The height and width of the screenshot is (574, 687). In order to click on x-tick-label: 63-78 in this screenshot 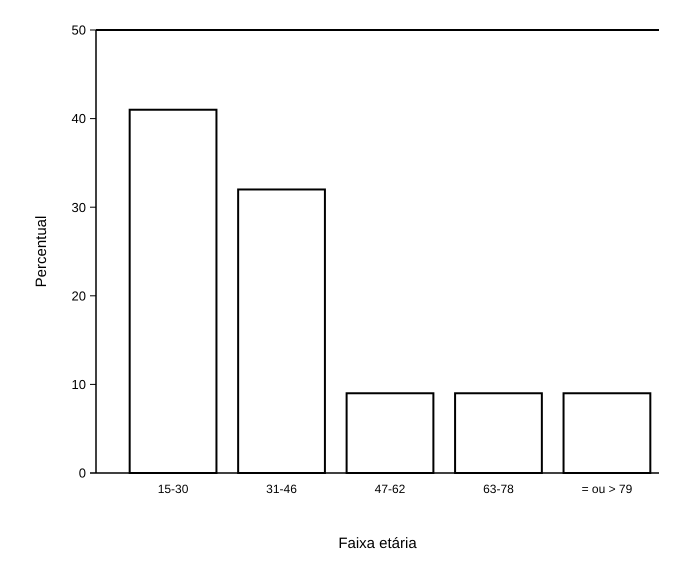, I will do `click(498, 489)`.